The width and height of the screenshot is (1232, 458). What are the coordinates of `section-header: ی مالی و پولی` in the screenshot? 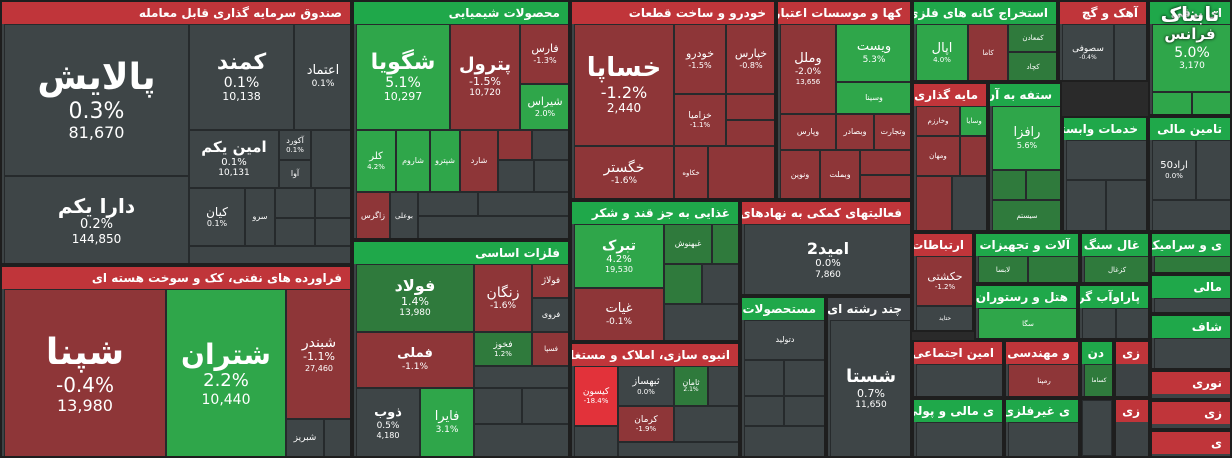 It's located at (958, 411).